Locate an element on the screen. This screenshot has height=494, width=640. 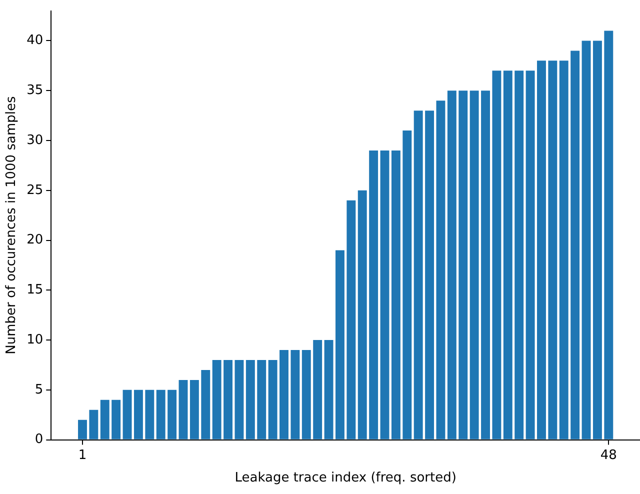
y-tick-label: 15 is located at coordinates (35, 290).